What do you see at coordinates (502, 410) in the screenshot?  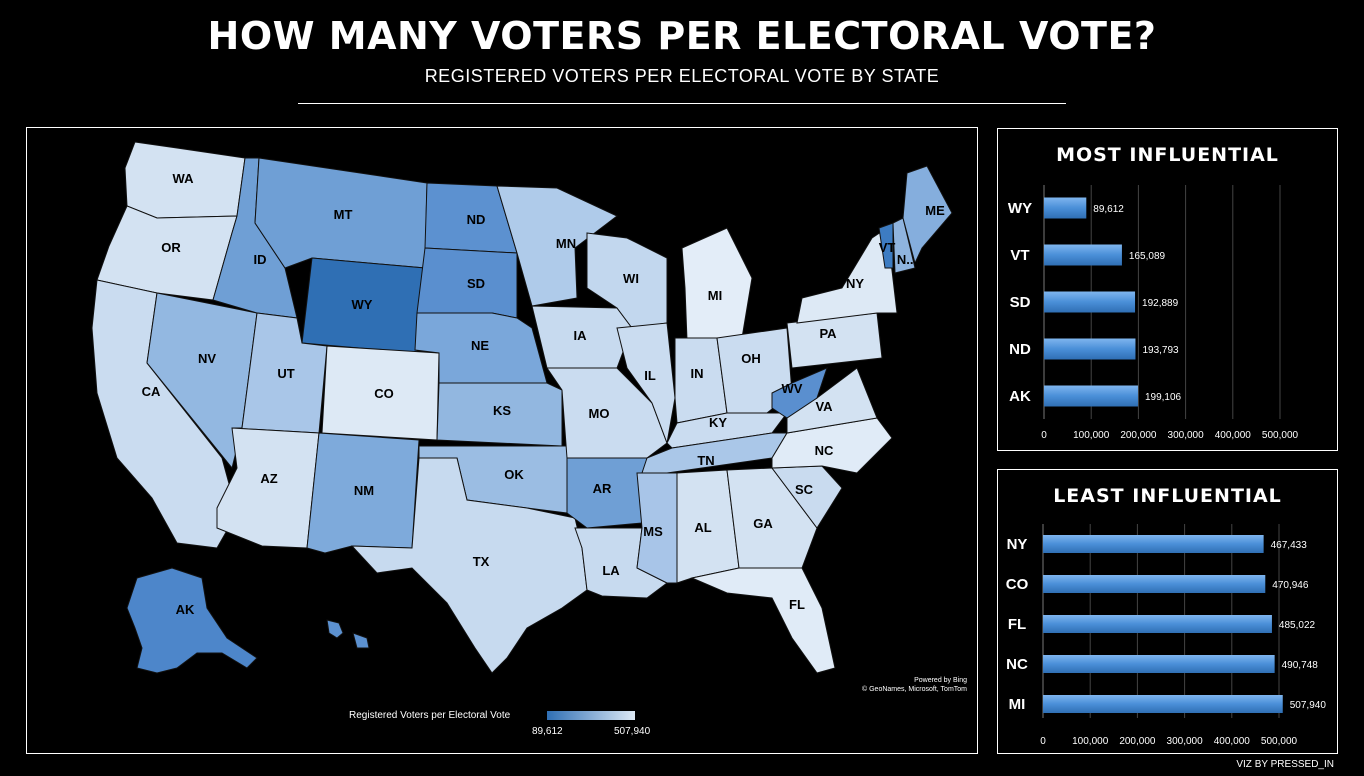 I see `state-label-ks: KS` at bounding box center [502, 410].